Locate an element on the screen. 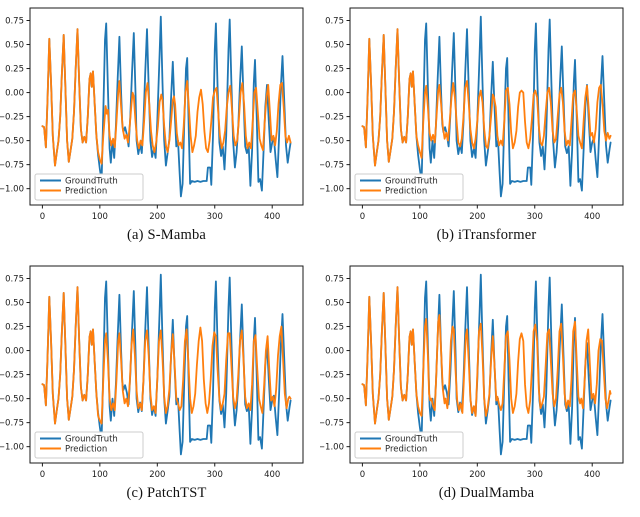 This screenshot has height=517, width=640. subplot-a-caption: (a) S-Mamba is located at coordinates (166, 235).